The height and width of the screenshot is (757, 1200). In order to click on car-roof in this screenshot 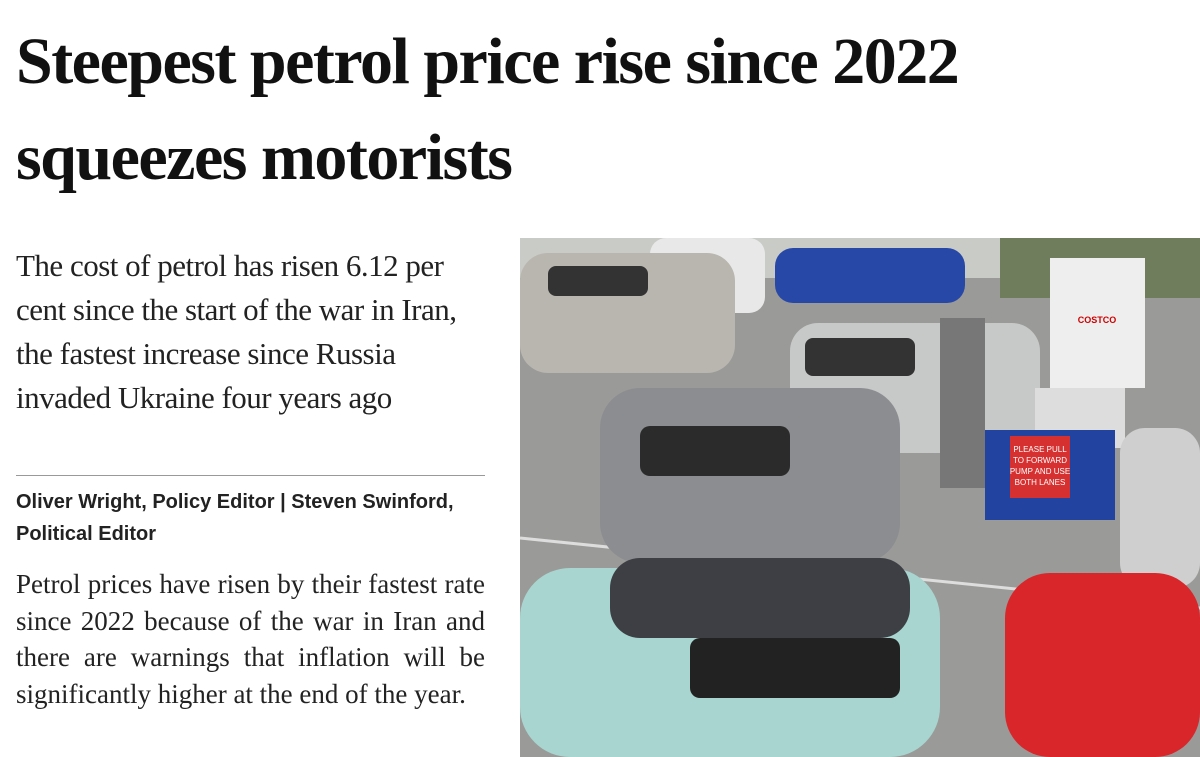, I will do `click(760, 598)`.